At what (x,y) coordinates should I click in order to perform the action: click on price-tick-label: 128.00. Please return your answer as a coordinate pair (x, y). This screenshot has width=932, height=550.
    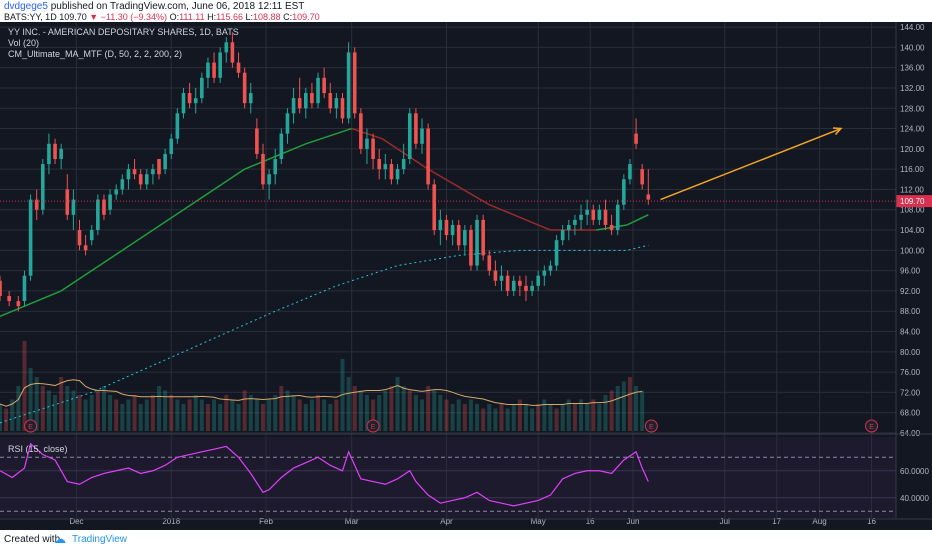
    Looking at the image, I should click on (912, 108).